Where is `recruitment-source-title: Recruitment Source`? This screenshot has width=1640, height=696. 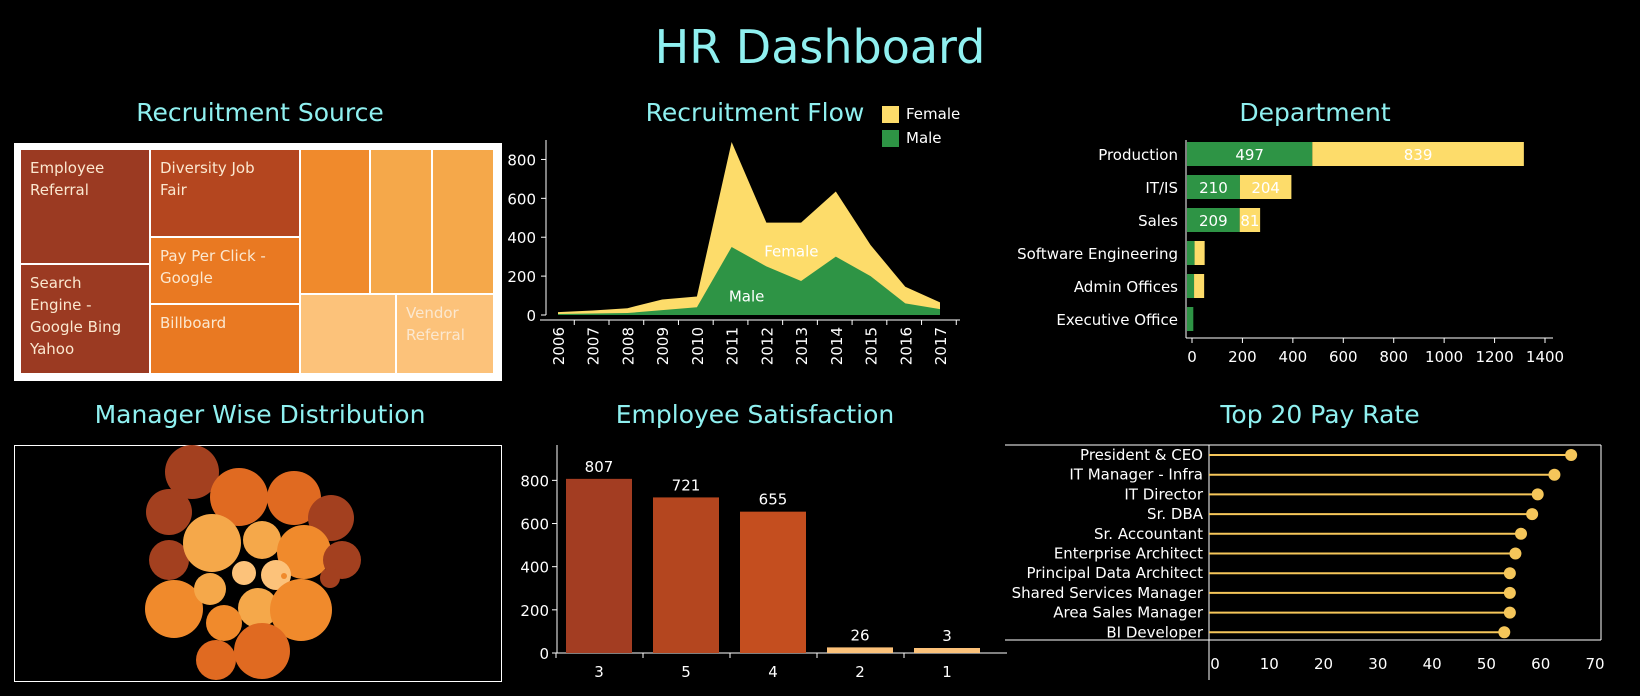
recruitment-source-title: Recruitment Source is located at coordinates (260, 112).